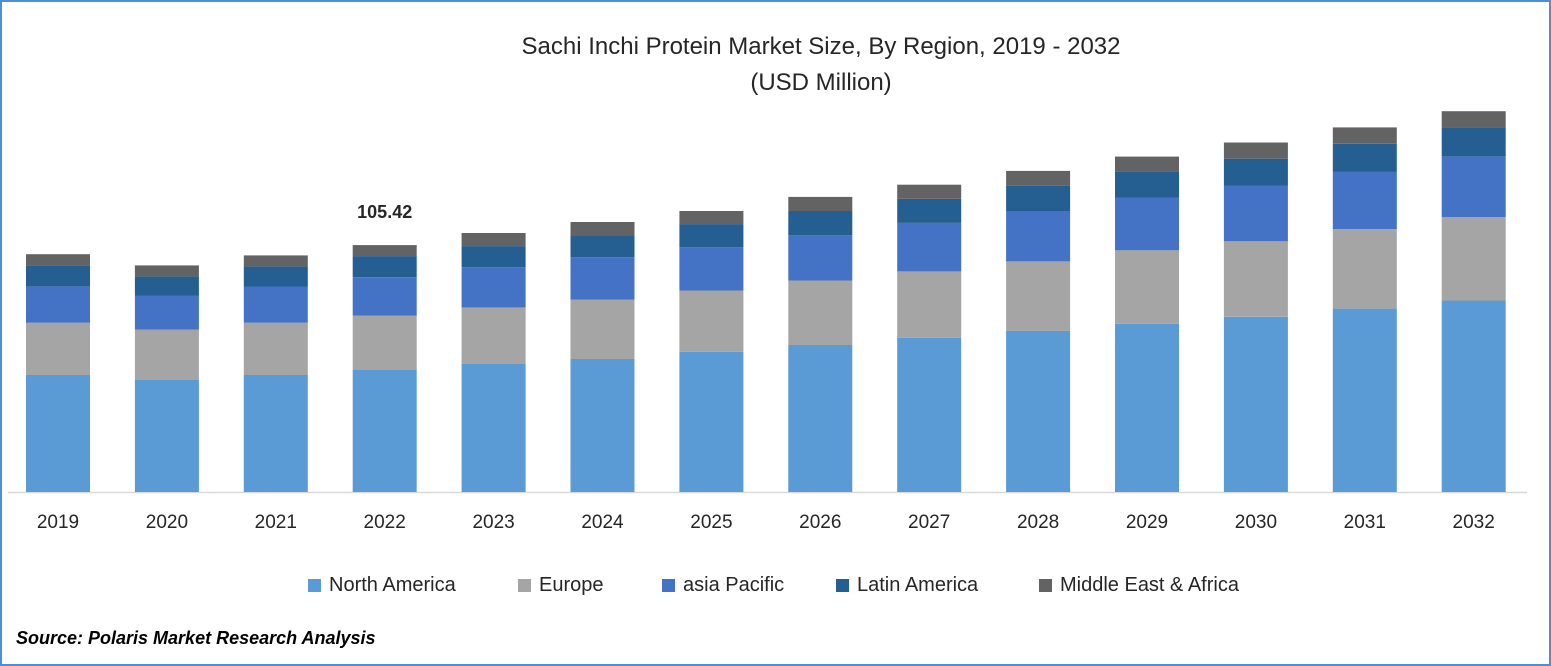 Image resolution: width=1551 pixels, height=666 pixels. What do you see at coordinates (166, 271) in the screenshot?
I see `bar-segment-middle-east-africa-2020` at bounding box center [166, 271].